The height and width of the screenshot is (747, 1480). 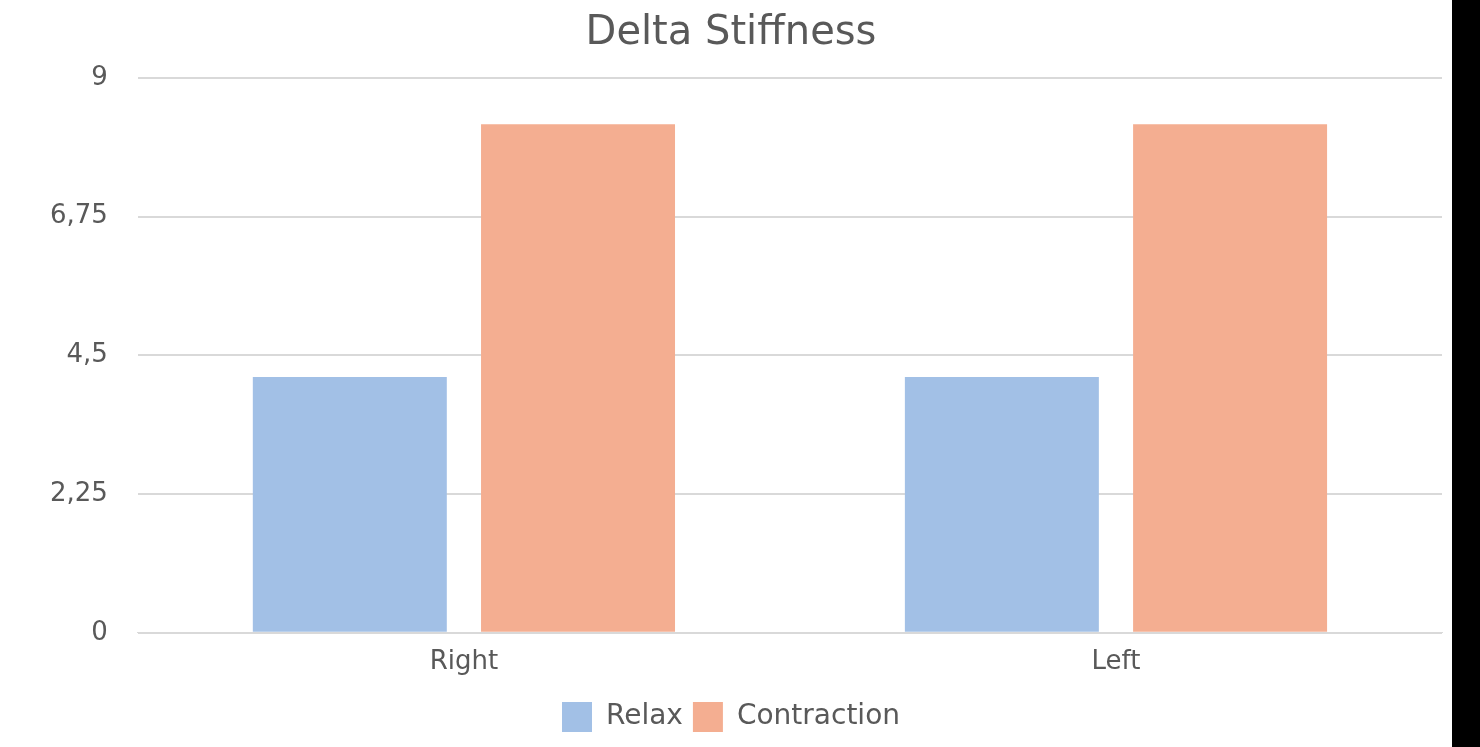 What do you see at coordinates (818, 715) in the screenshot?
I see `legend-label: Contraction` at bounding box center [818, 715].